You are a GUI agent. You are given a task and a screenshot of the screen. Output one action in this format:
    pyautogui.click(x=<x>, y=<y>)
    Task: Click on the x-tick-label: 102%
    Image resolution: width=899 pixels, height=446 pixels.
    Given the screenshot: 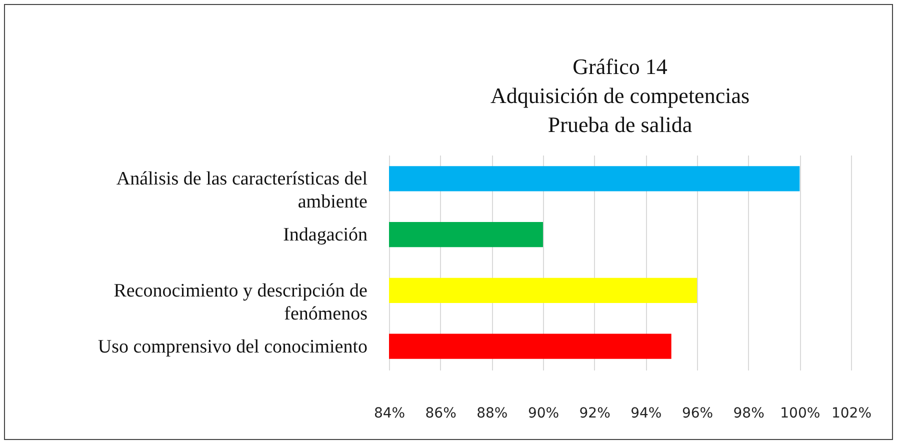 What is the action you would take?
    pyautogui.click(x=851, y=414)
    